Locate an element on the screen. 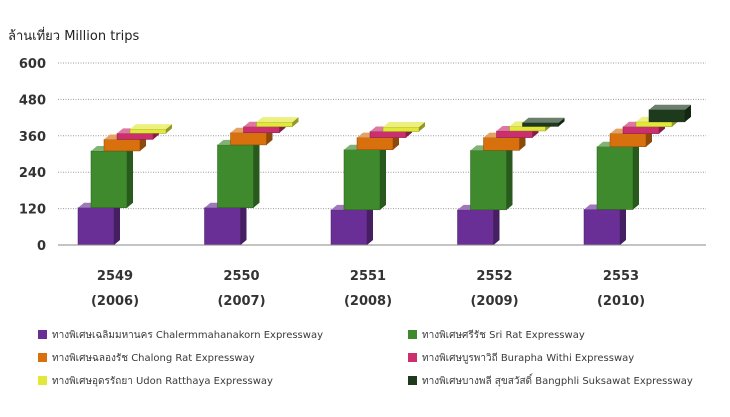 This screenshot has width=730, height=417. x-category-year-be: 2552 is located at coordinates (494, 276).